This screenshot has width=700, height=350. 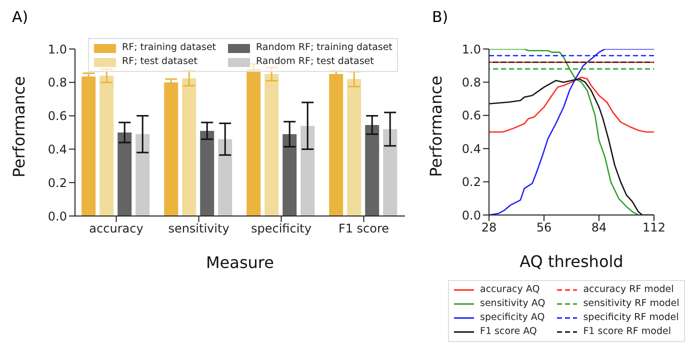 I want to click on x-axis-title: AQ threshold, so click(x=572, y=261).